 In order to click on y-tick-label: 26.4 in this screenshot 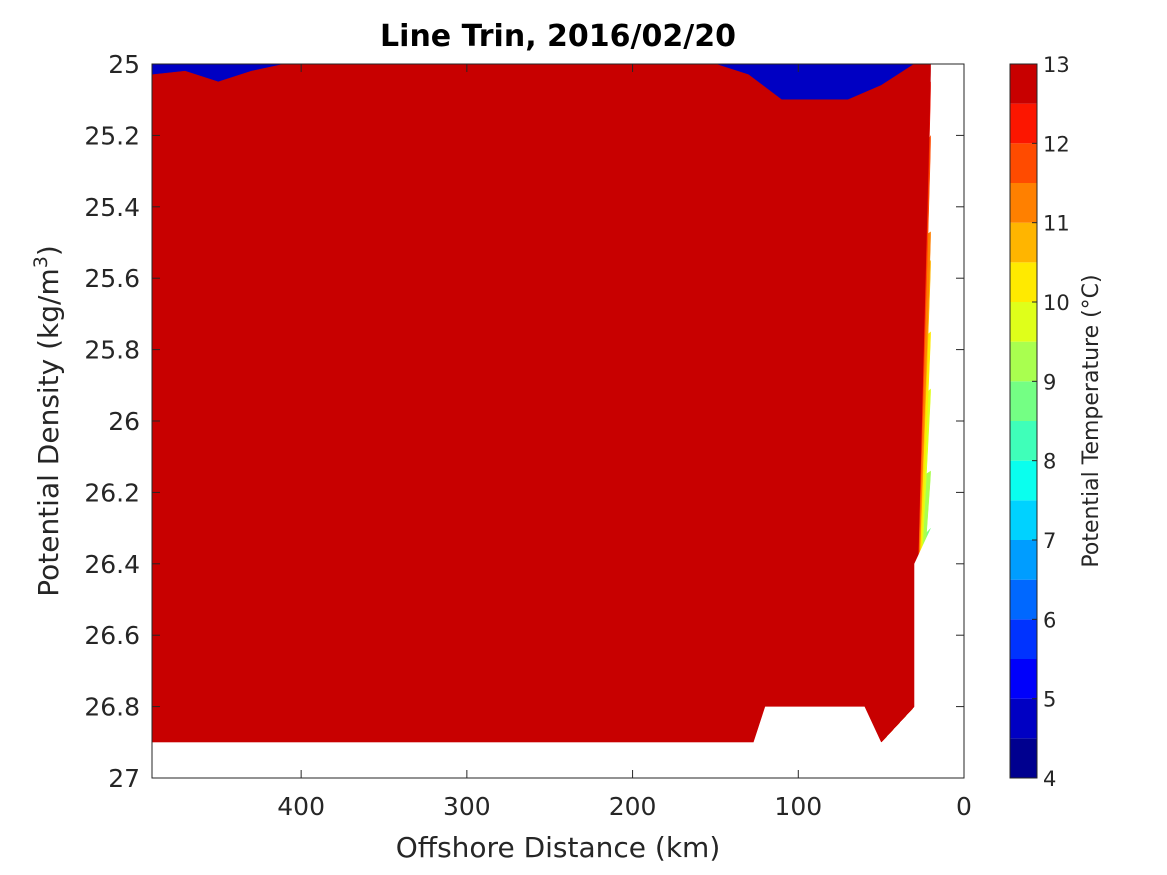, I will do `click(112, 564)`.